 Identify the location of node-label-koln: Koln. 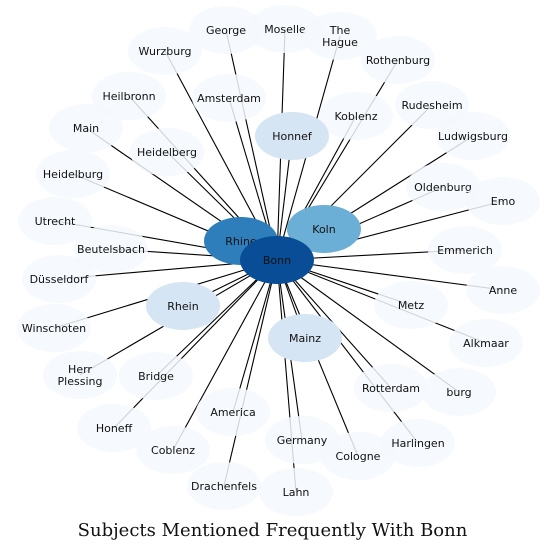
(323, 229).